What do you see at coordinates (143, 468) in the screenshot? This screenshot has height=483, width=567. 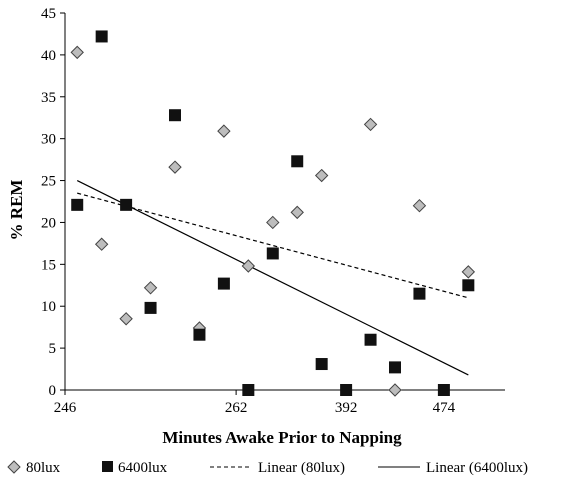 I see `legend-label-6400lux: 6400lux` at bounding box center [143, 468].